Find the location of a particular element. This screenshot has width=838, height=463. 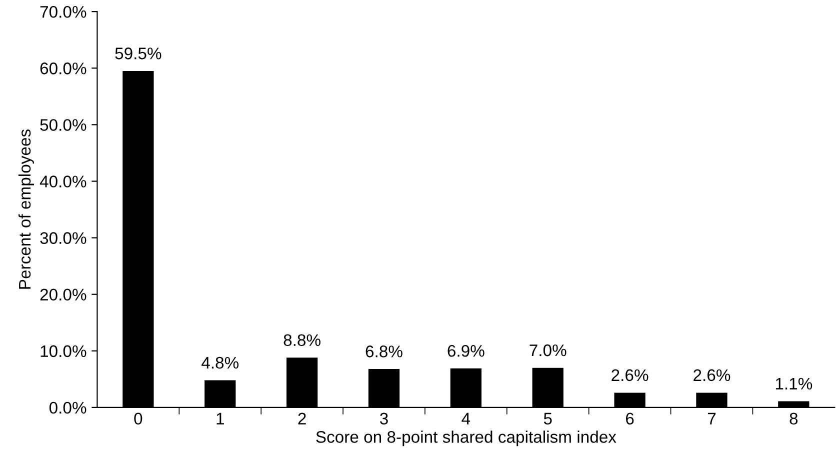

x-axis-title: Score on 8-point shared capitalism index is located at coordinates (466, 438).